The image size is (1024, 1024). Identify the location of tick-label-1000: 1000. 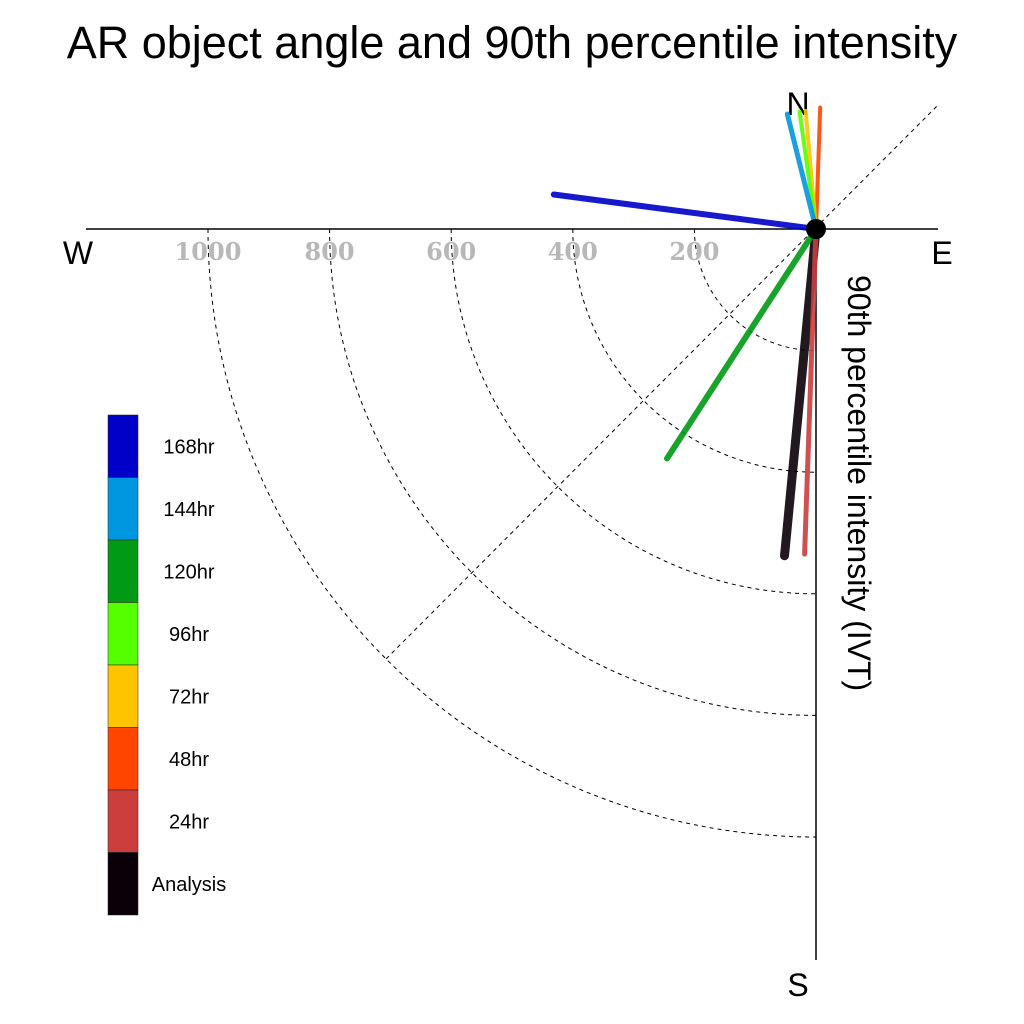
(208, 251).